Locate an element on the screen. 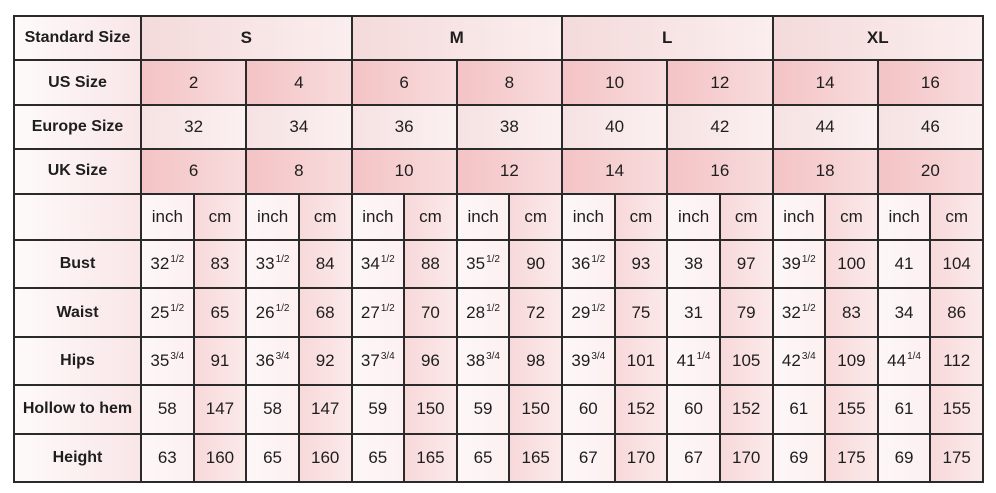 The image size is (996, 493). inch-value-cell: 373/4 is located at coordinates (378, 361).